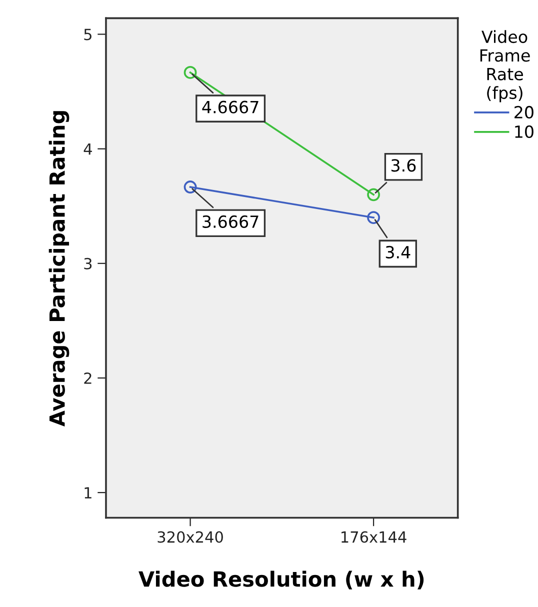 The height and width of the screenshot is (607, 538). What do you see at coordinates (505, 66) in the screenshot?
I see `legend-title: Video Frame Rate (fps)` at bounding box center [505, 66].